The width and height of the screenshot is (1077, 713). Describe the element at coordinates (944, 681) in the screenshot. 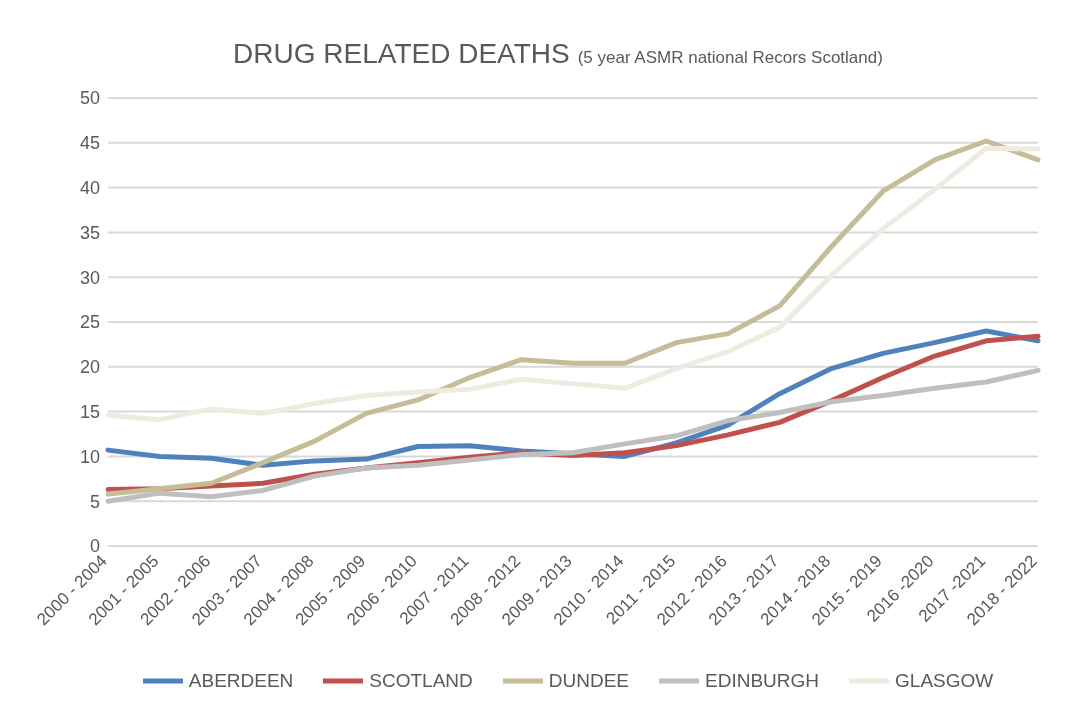

I see `legend-label: GLASGOW` at that location.